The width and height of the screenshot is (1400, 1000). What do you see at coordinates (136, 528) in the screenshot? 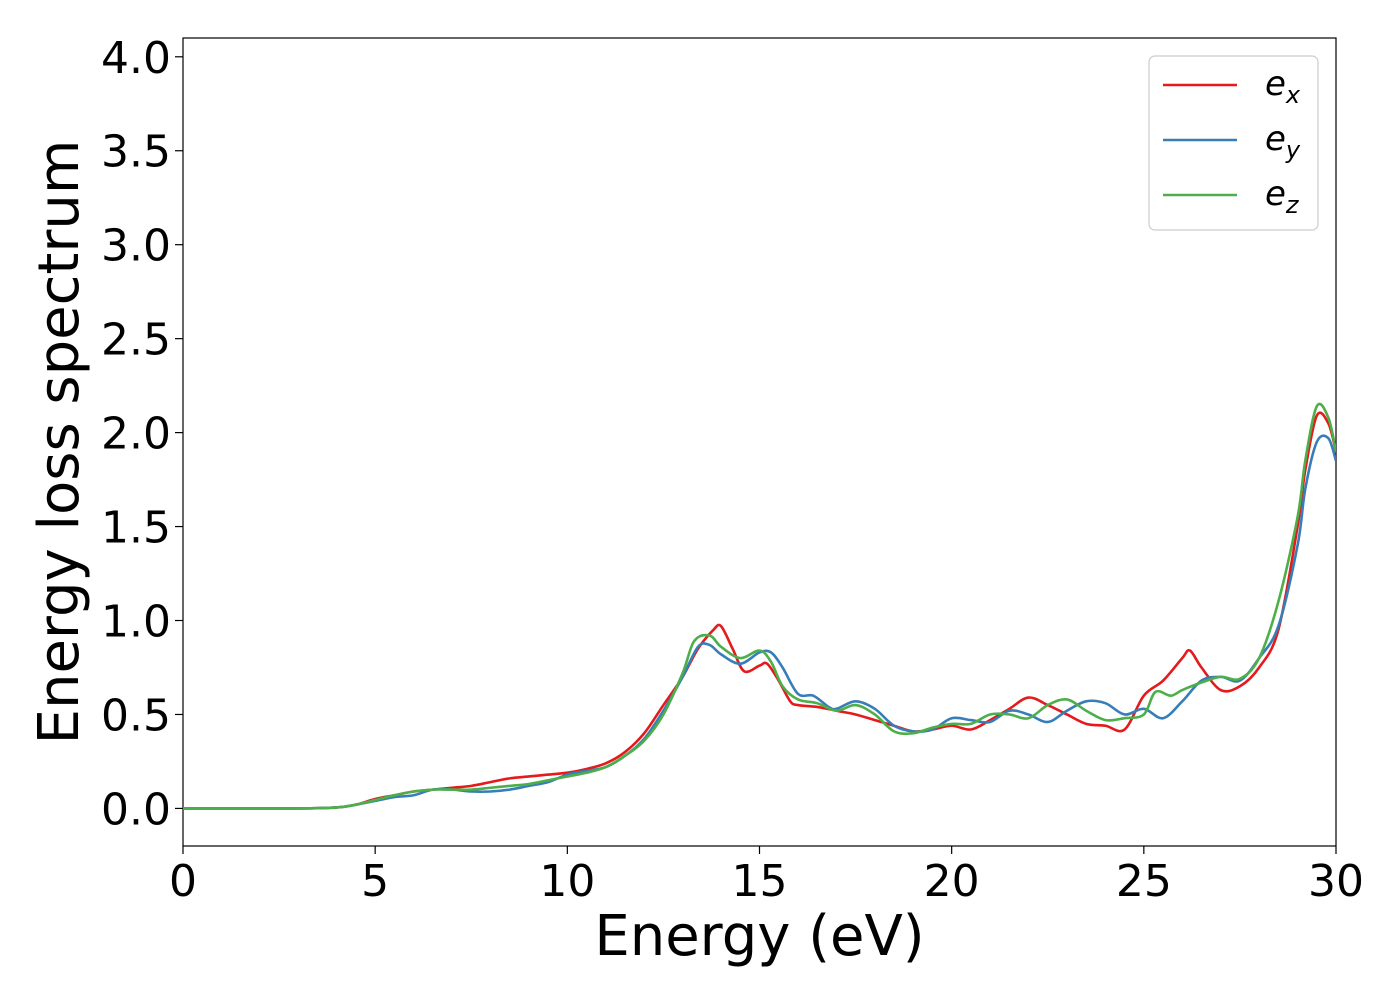
I see `y-tick-label: 1.5` at bounding box center [136, 528].